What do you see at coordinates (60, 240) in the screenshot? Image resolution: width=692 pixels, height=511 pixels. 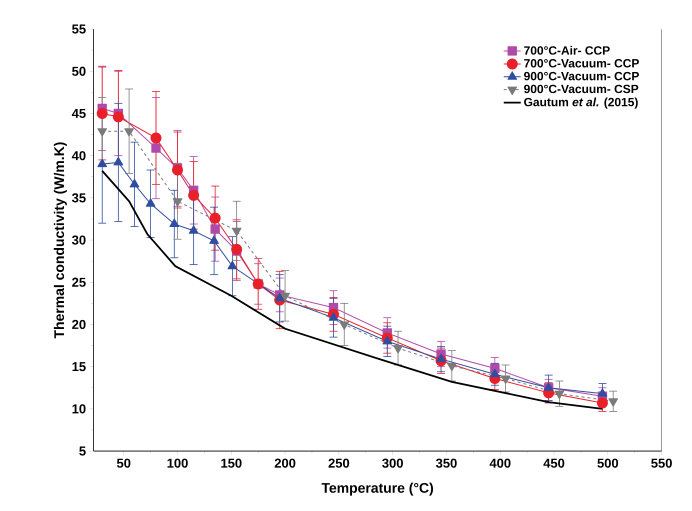 I see `y-axis-title: Thermal conductivity (W/m.K)` at bounding box center [60, 240].